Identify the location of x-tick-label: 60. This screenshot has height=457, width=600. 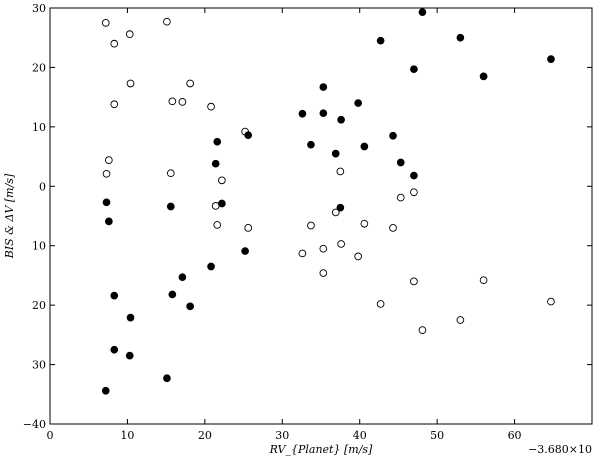
(515, 435).